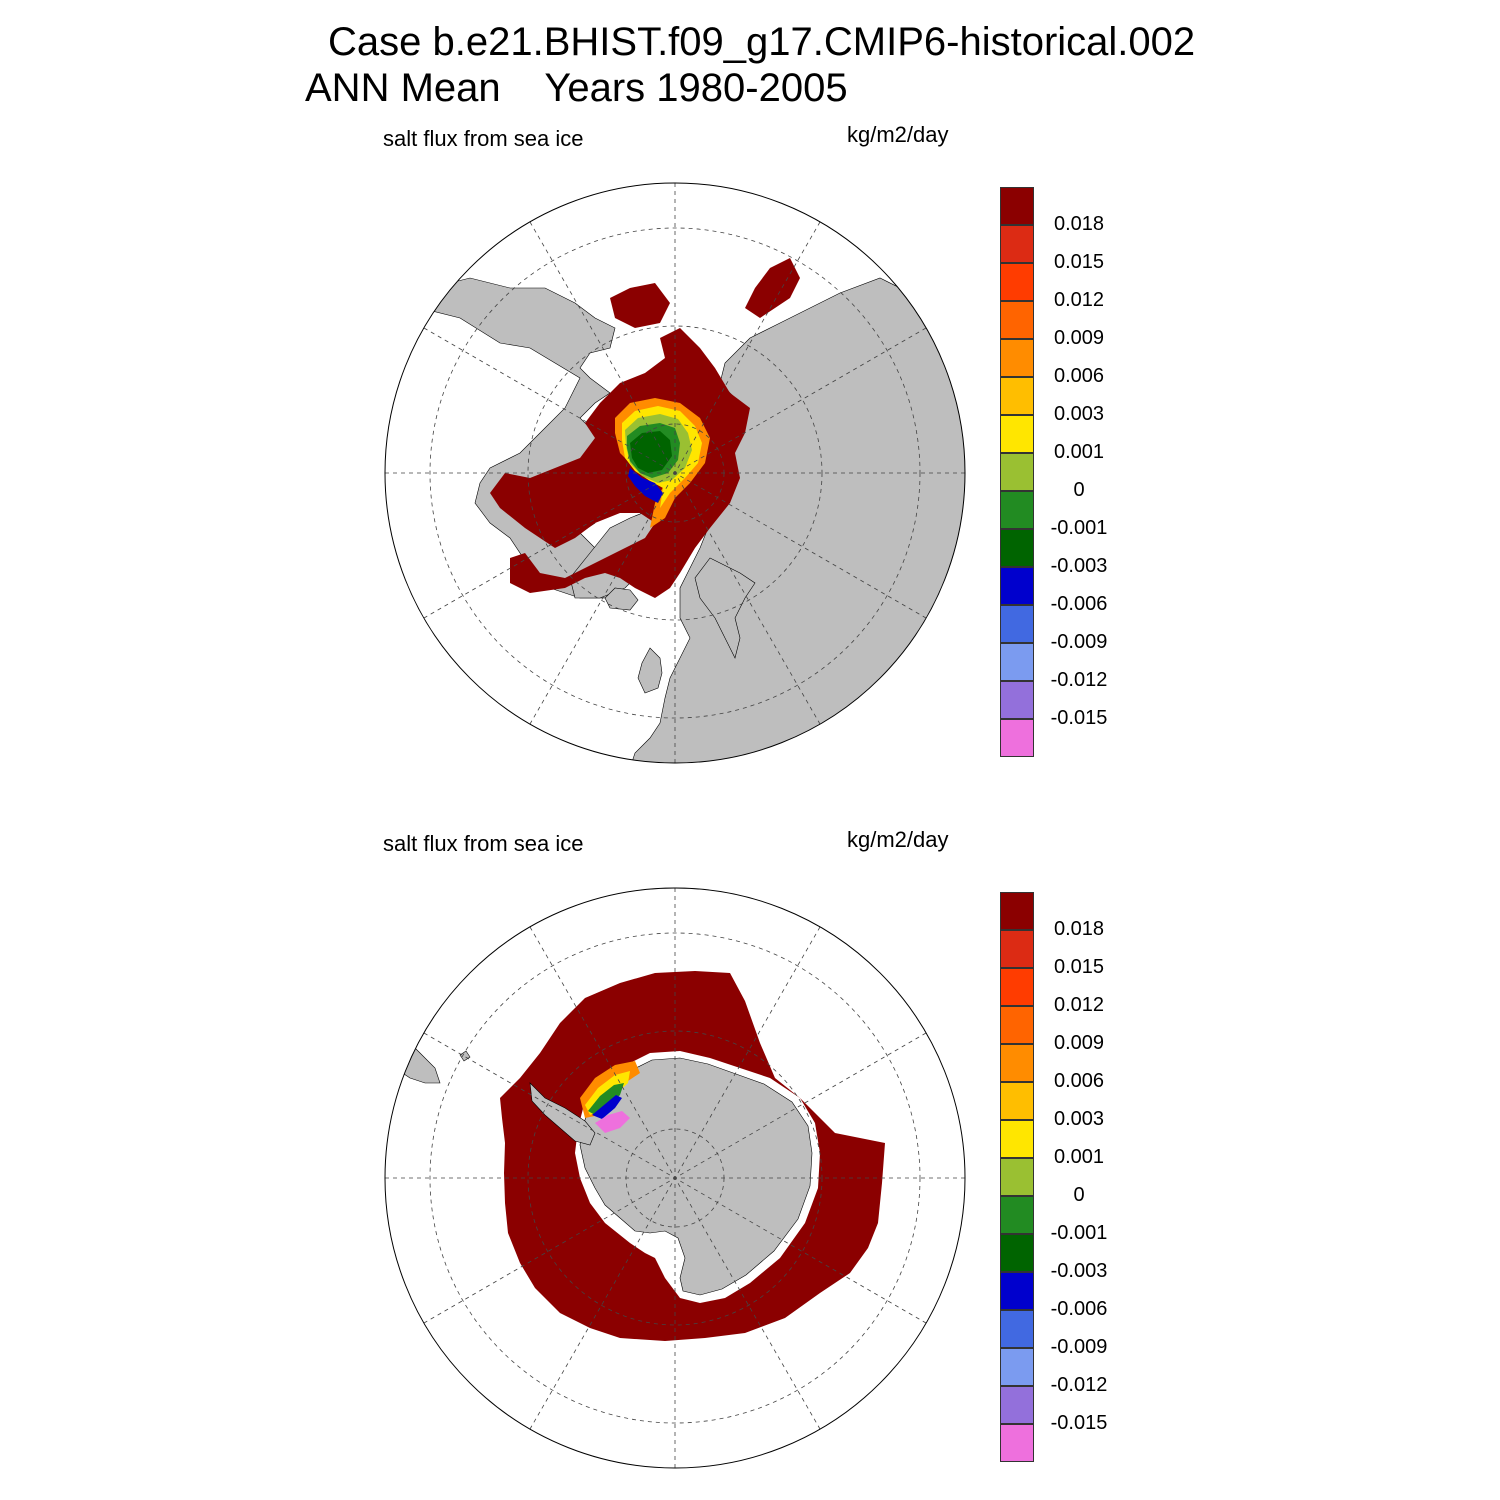 This screenshot has height=1500, width=1500. Describe the element at coordinates (898, 839) in the screenshot. I see `bottom-panel-units-label: kg/m2/day` at that location.